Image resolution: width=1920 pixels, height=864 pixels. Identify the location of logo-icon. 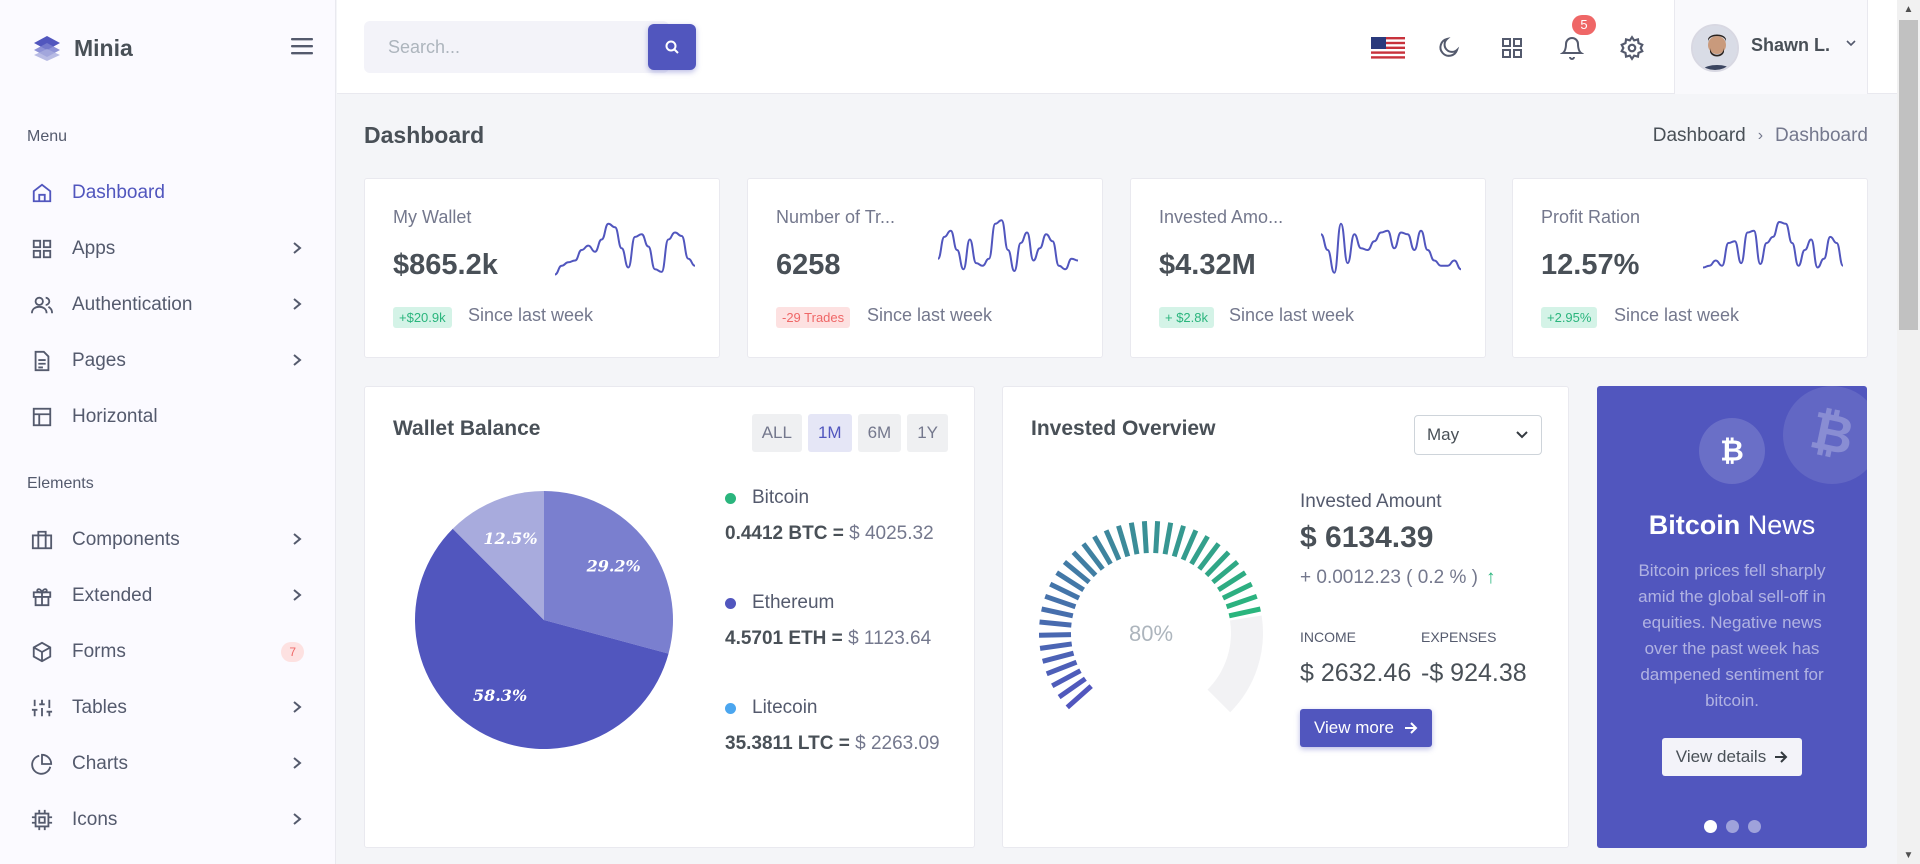
(47, 48).